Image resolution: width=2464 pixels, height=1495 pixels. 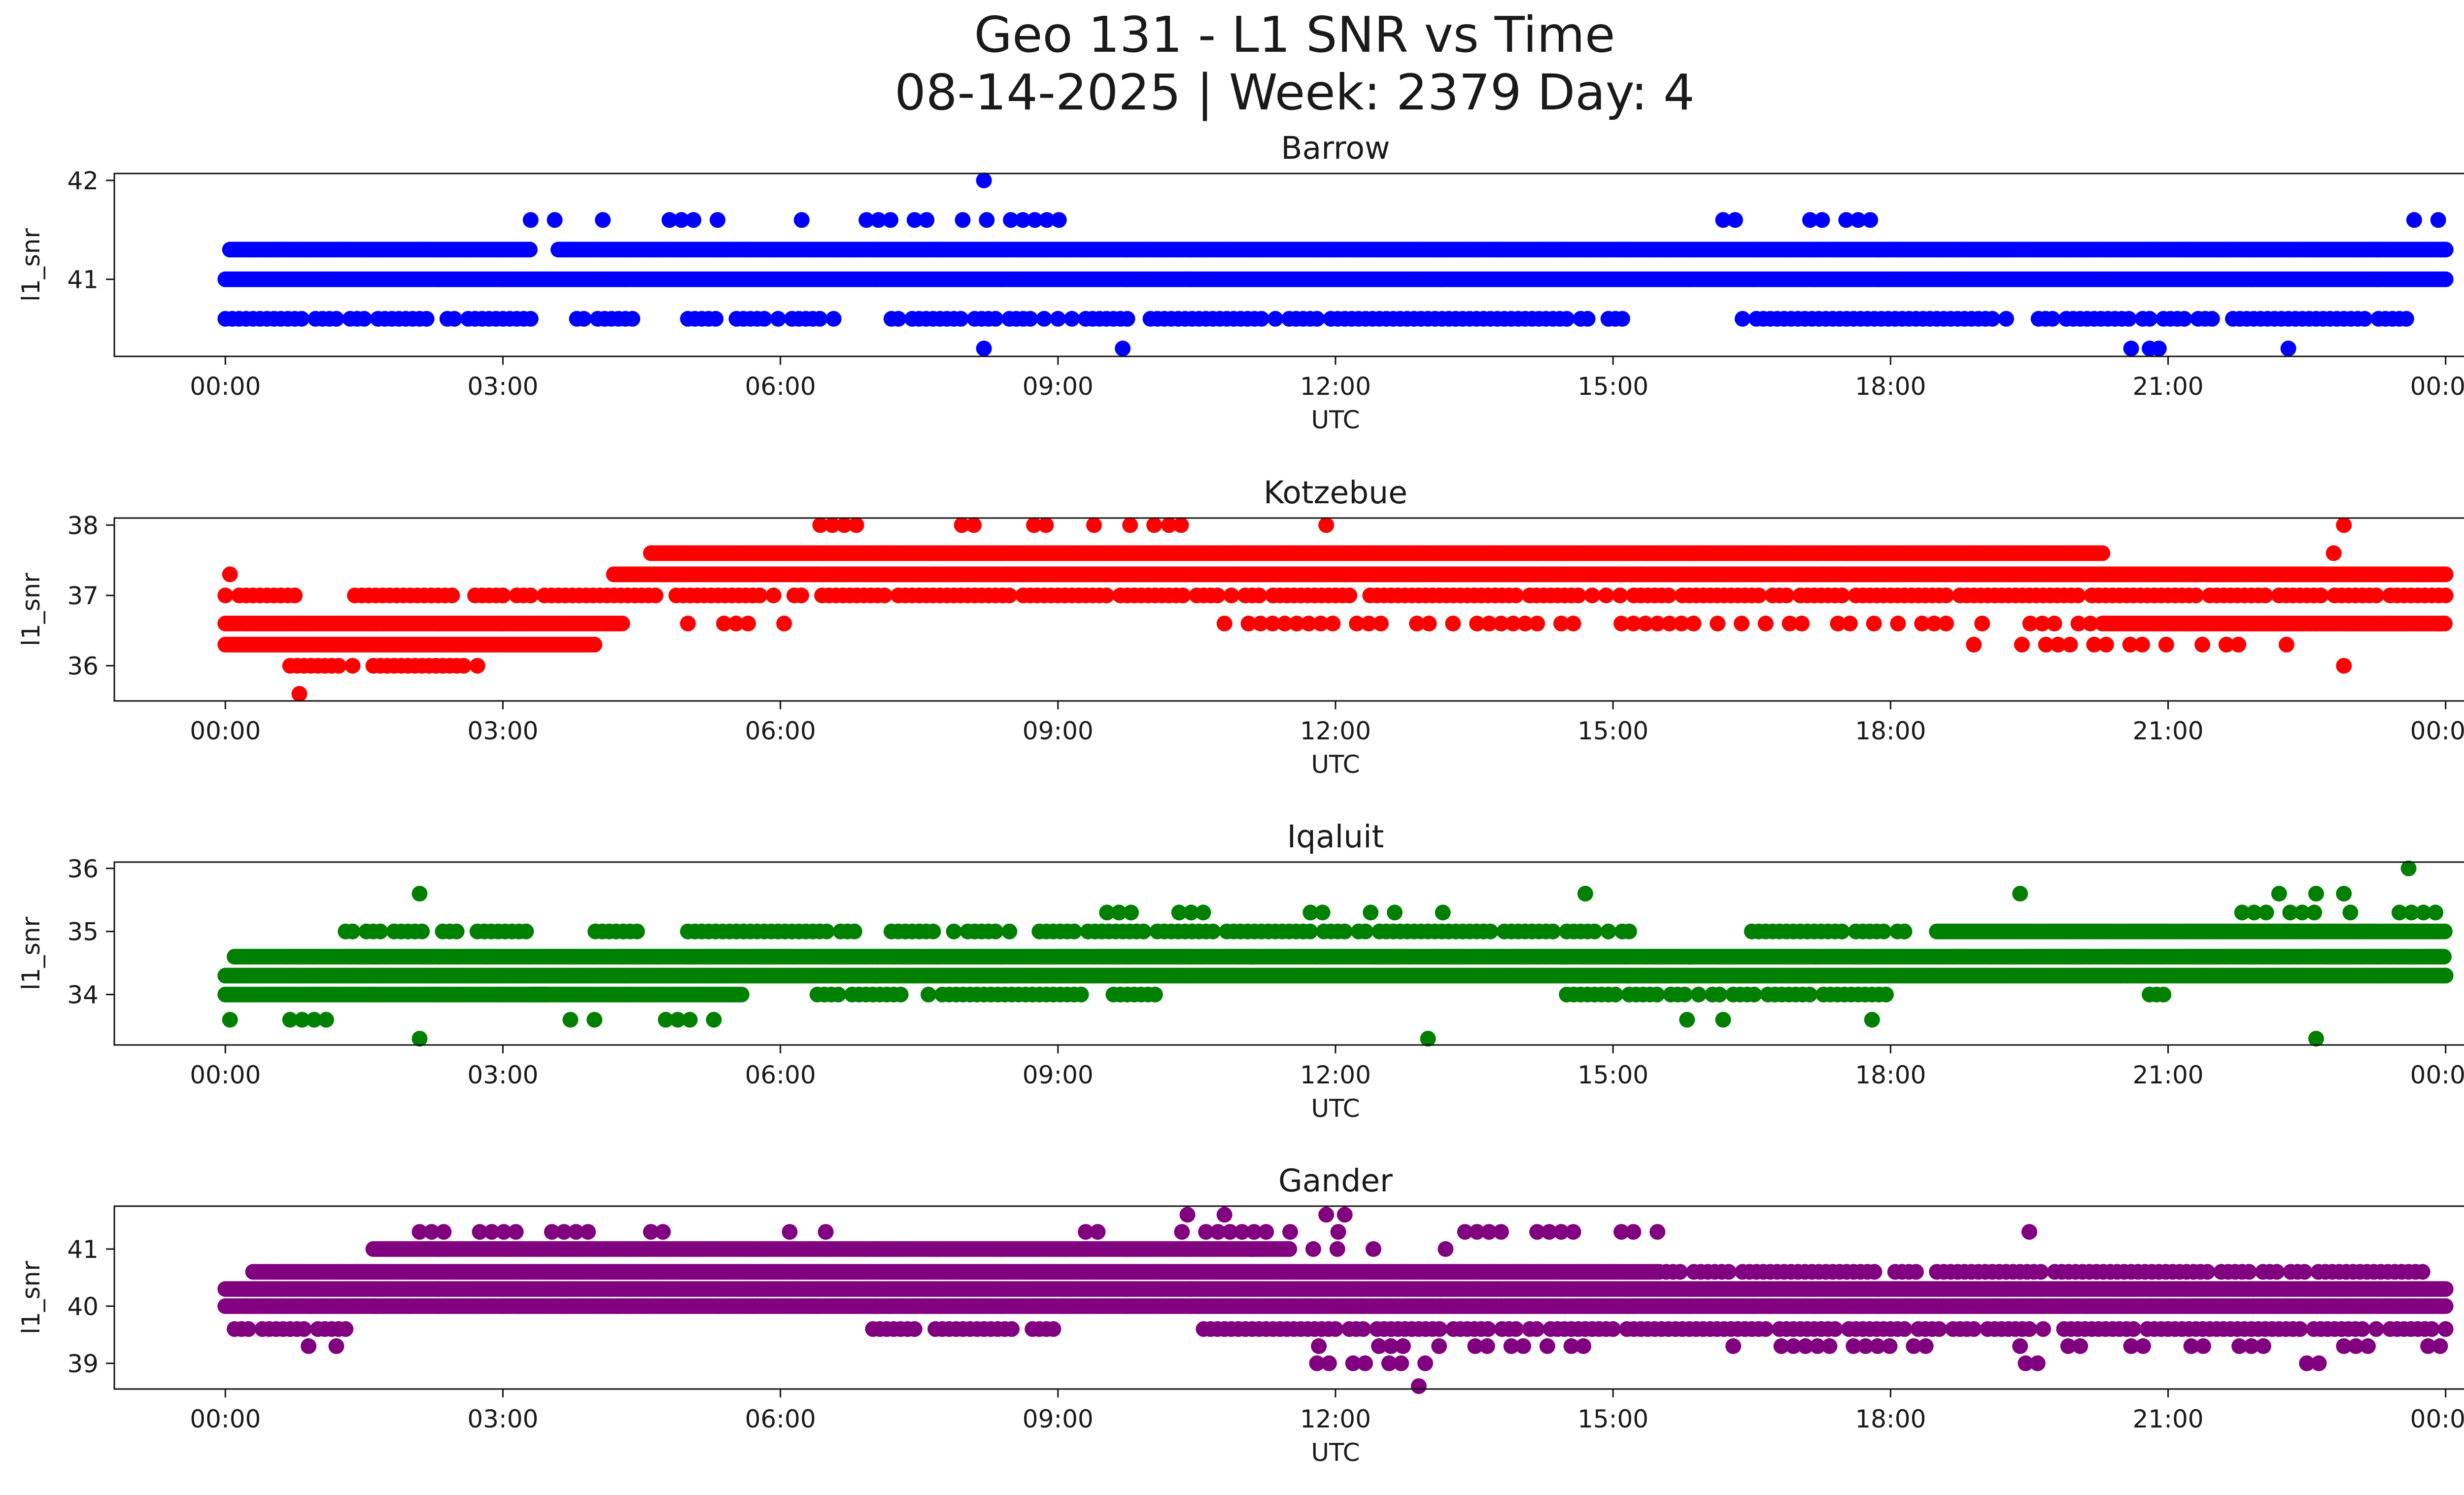 What do you see at coordinates (1335, 837) in the screenshot?
I see `iqaluit-title: Iqaluit` at bounding box center [1335, 837].